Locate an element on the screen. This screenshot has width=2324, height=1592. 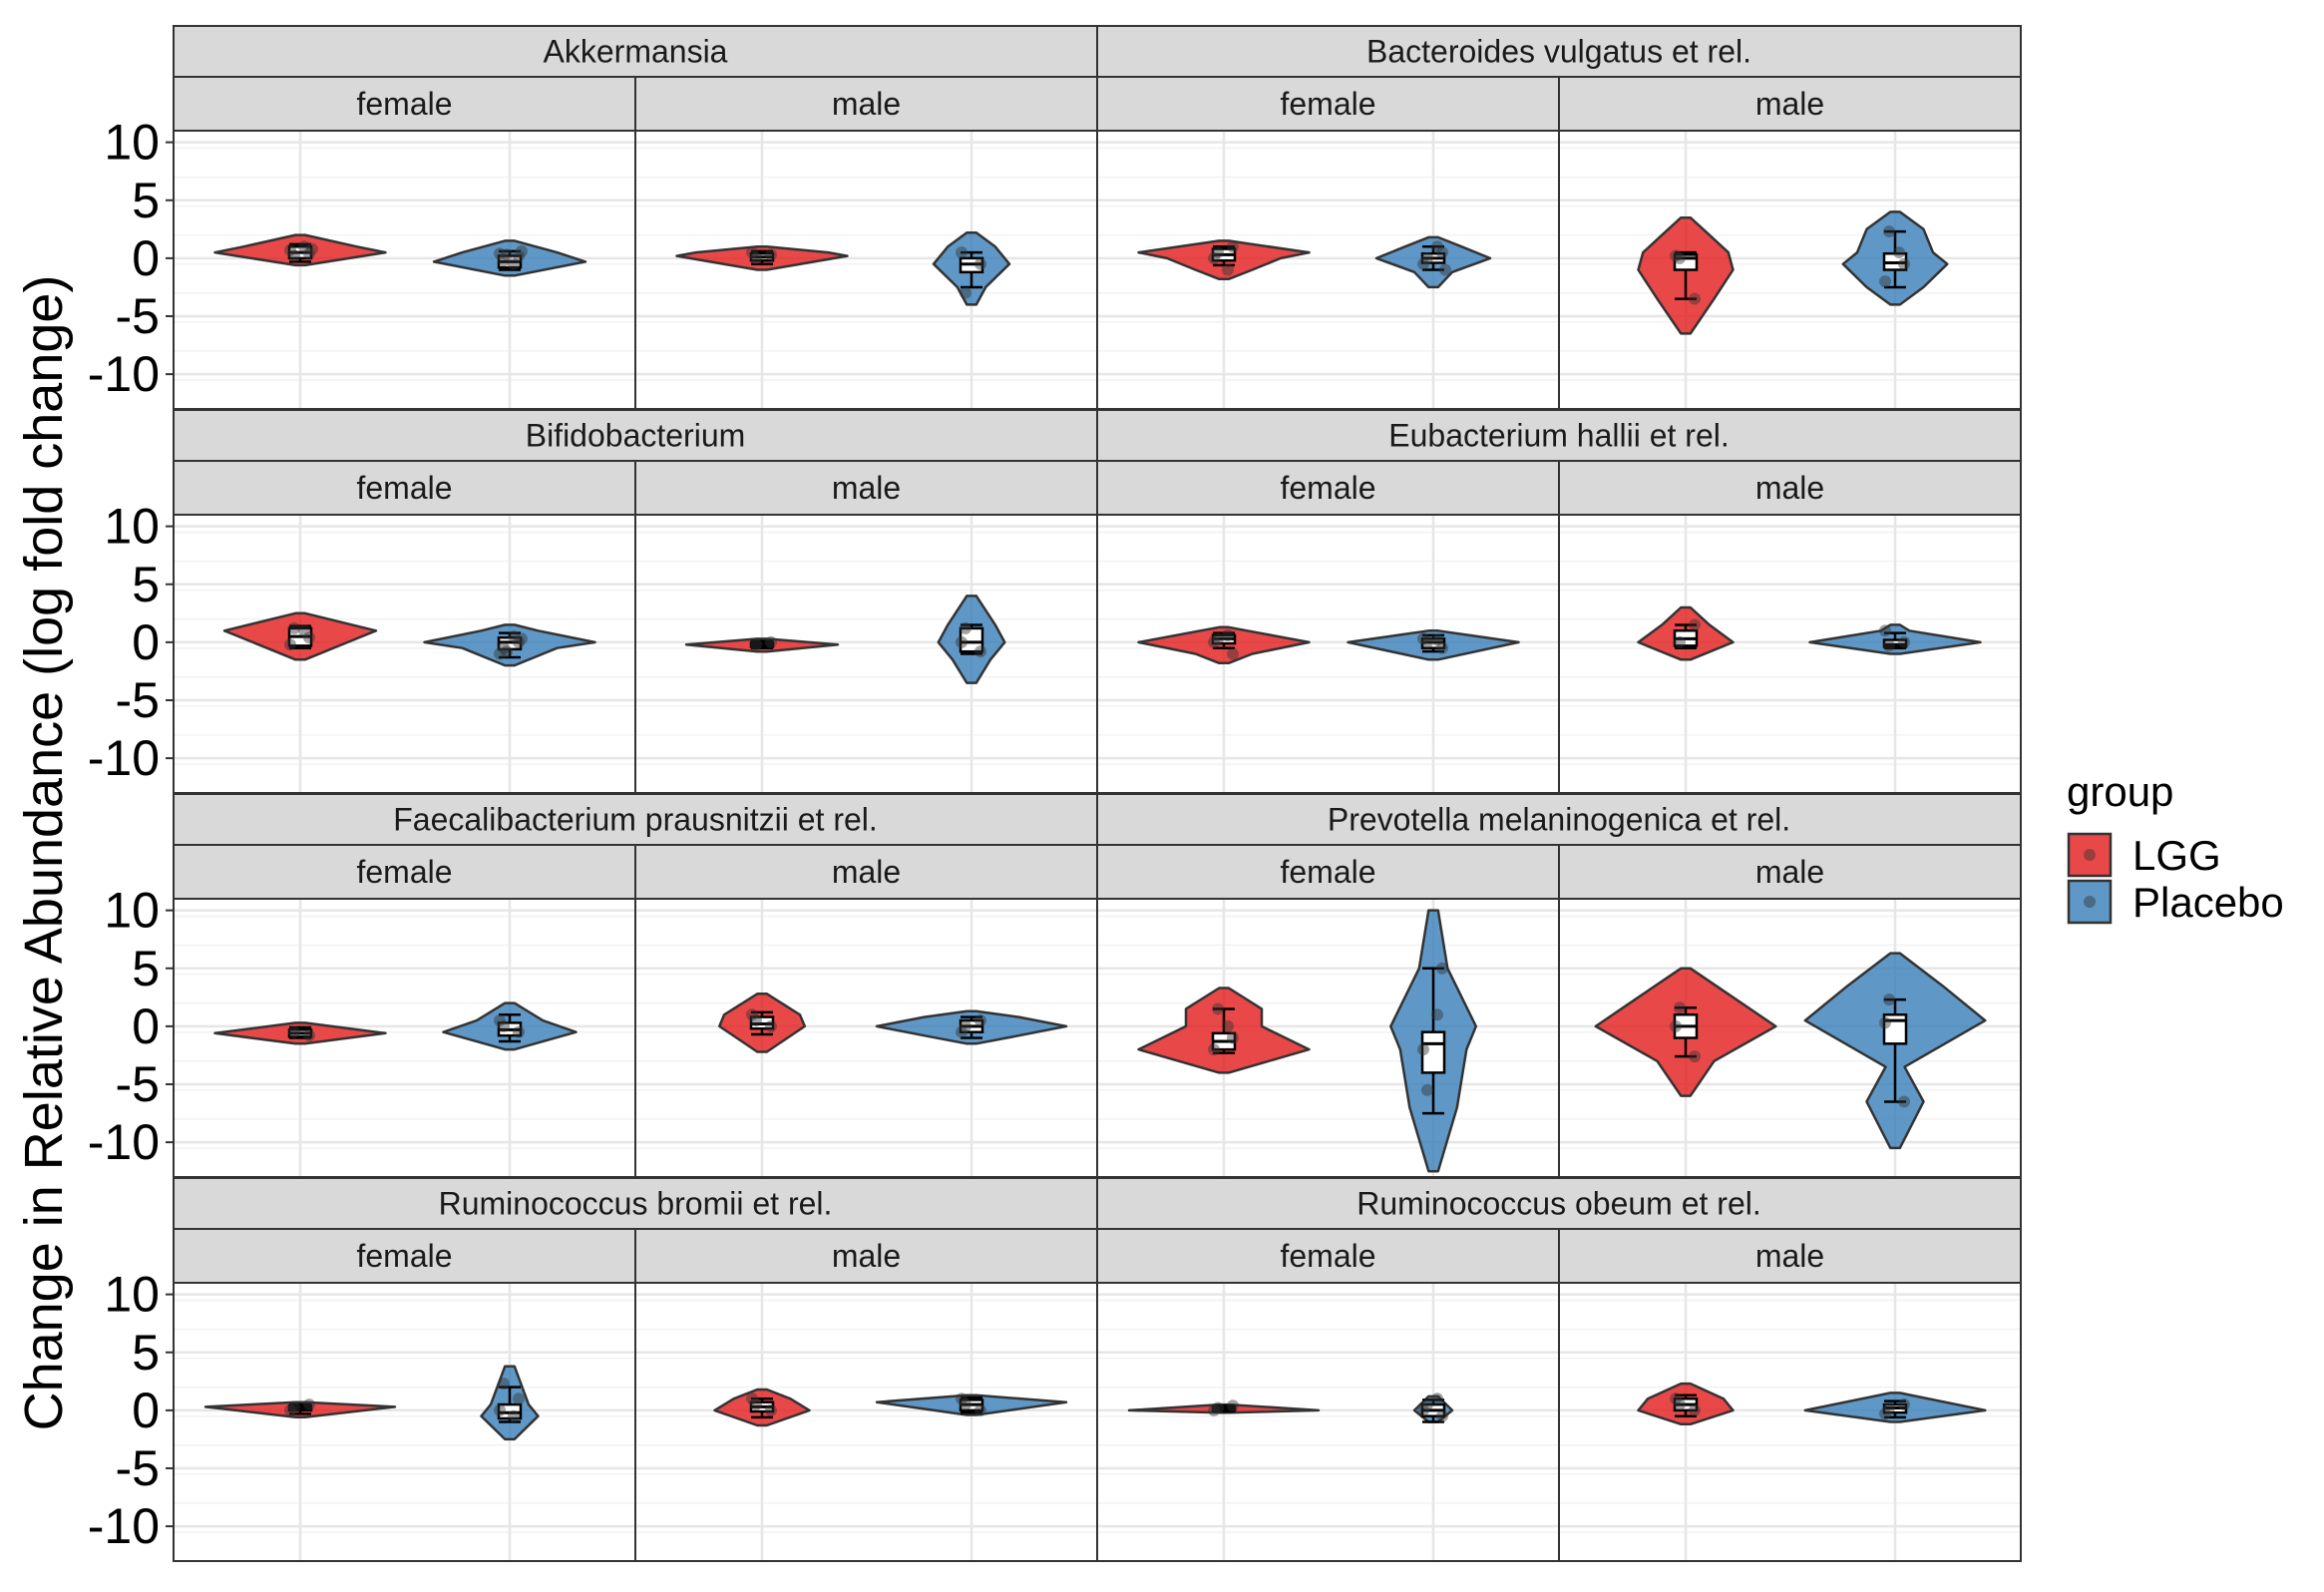
genus-strip-label: Bacteroides vulgatus et rel. is located at coordinates (1558, 52).